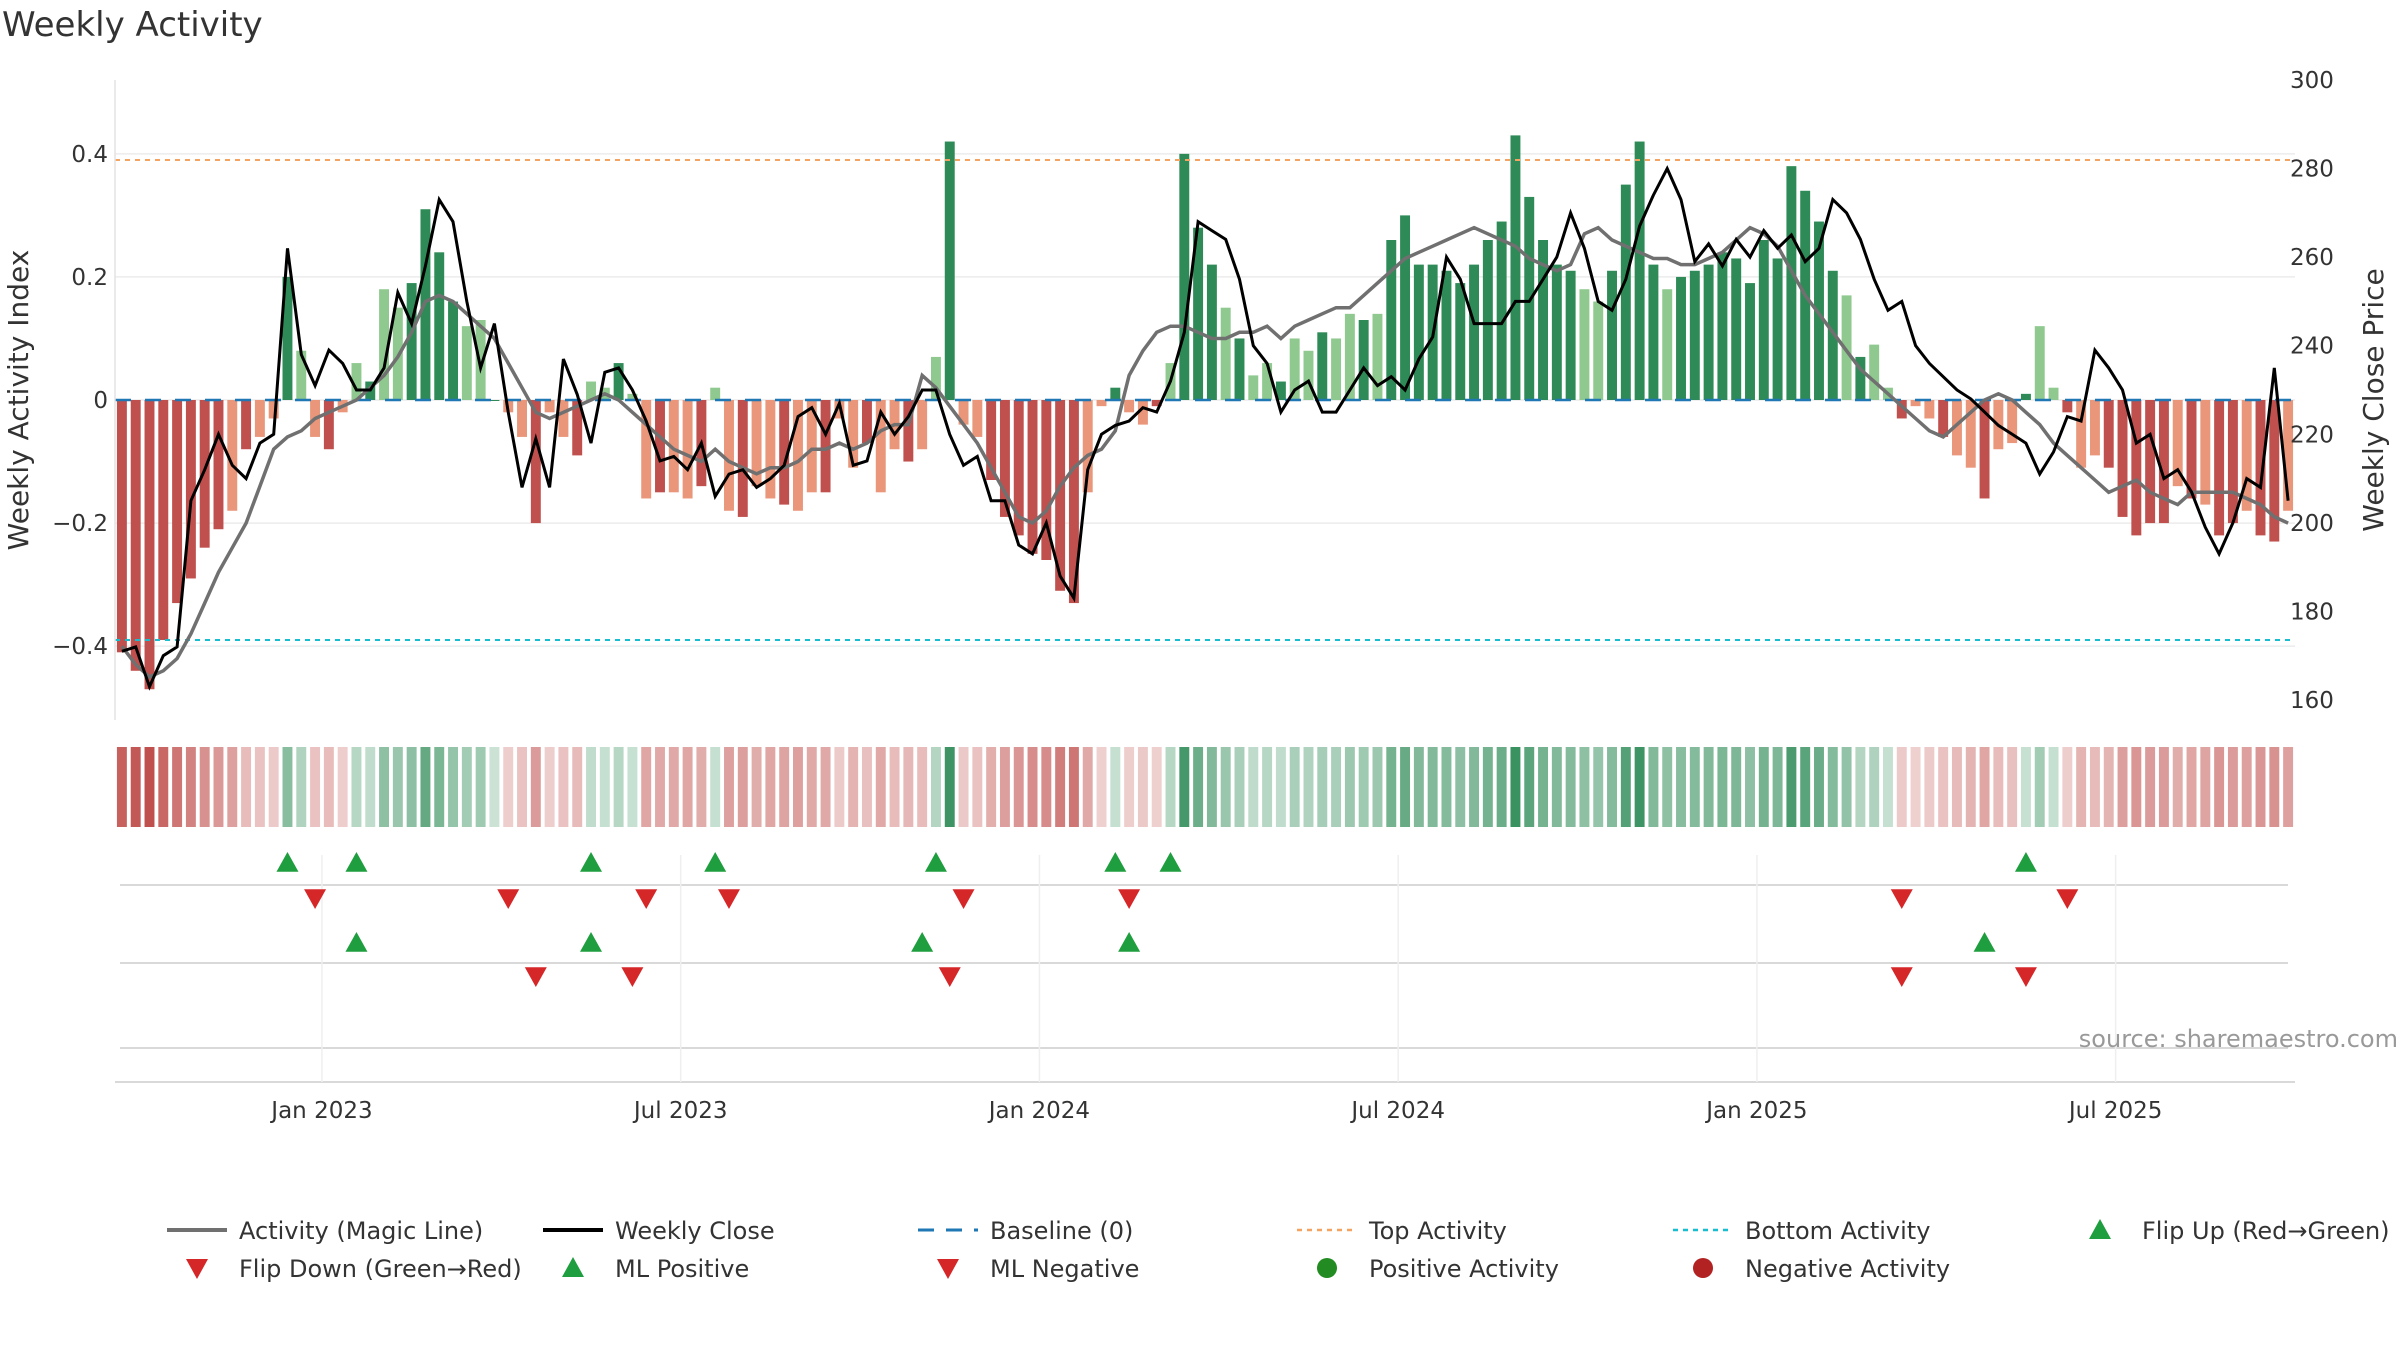 This screenshot has height=1350, width=2400. What do you see at coordinates (1837, 1231) in the screenshot?
I see `legend-label: Bottom Activity` at bounding box center [1837, 1231].